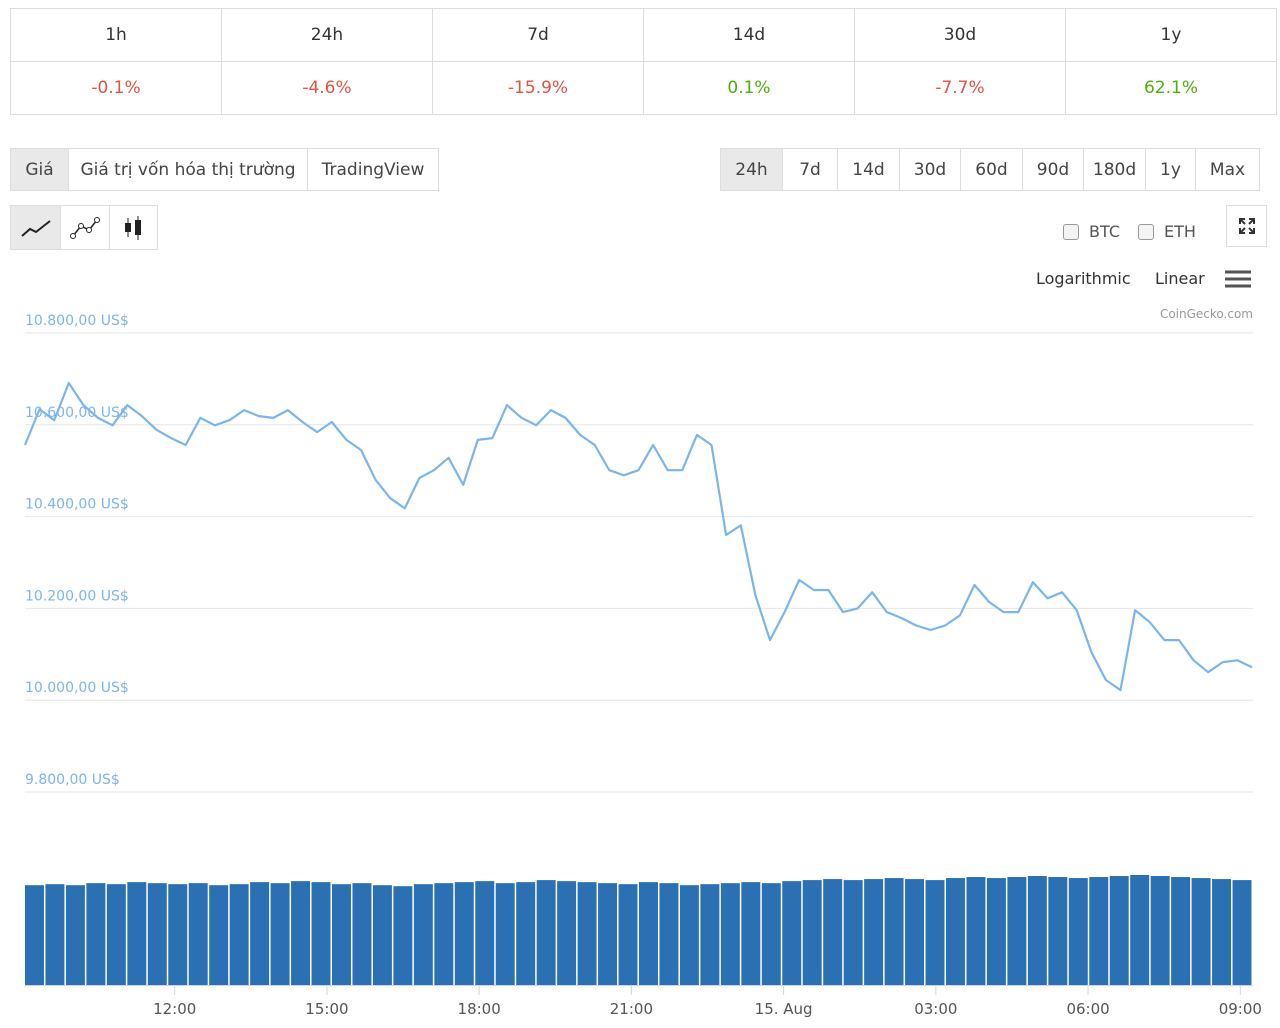 Image resolution: width=1280 pixels, height=1028 pixels. I want to click on scale-option: Linear, so click(1180, 278).